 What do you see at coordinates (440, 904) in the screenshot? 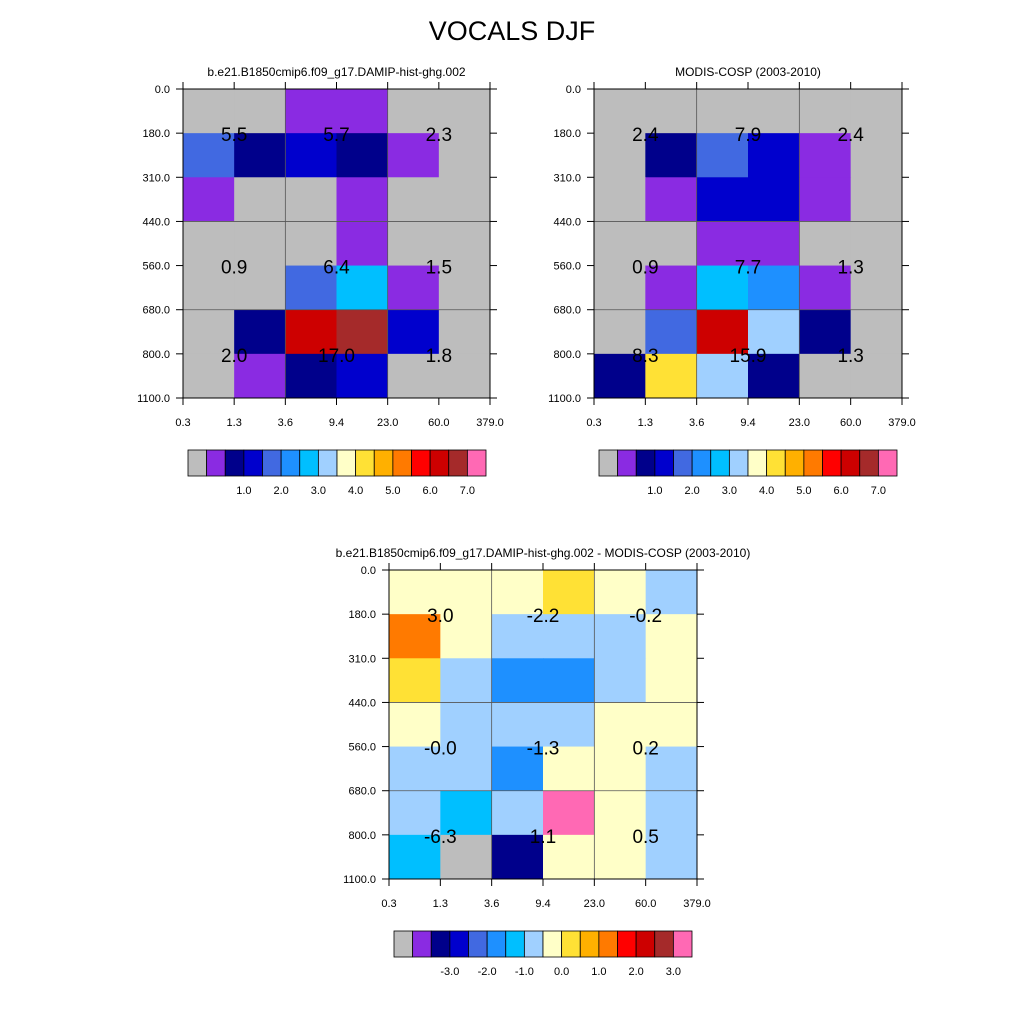
I see `x-tick-label: 1.3` at bounding box center [440, 904].